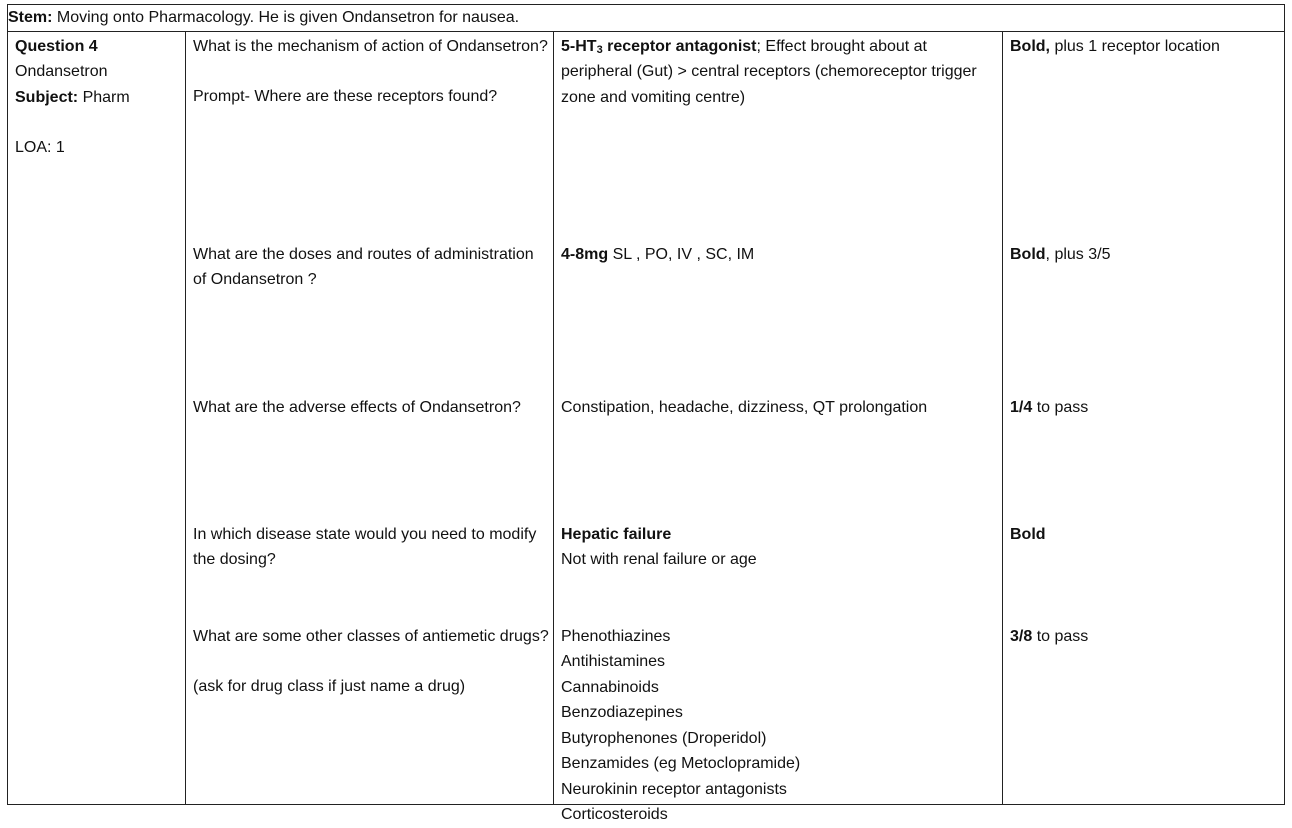 The image size is (1292, 828). What do you see at coordinates (659, 559) in the screenshot?
I see `answer-4-text: Not with renal failure or age` at bounding box center [659, 559].